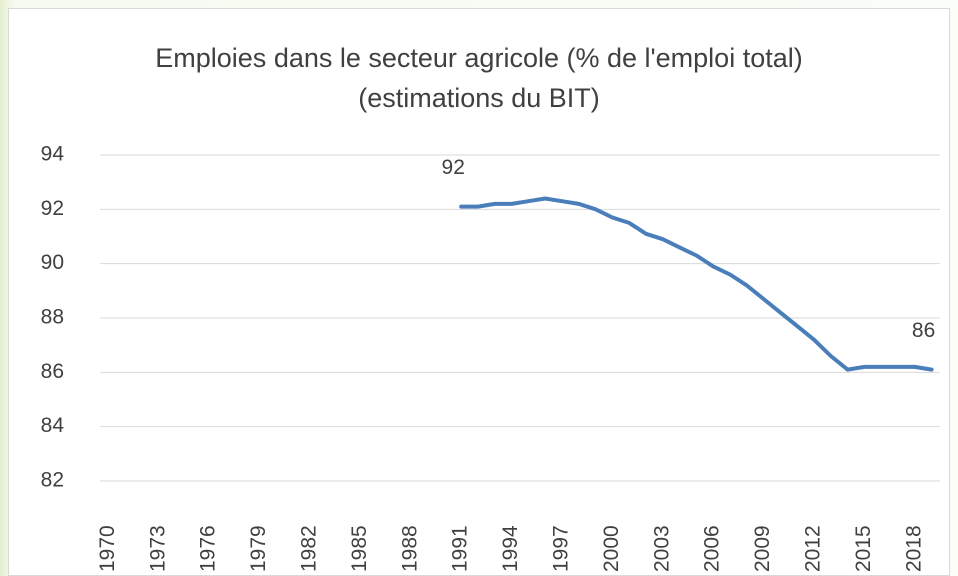  I want to click on x-tick-label: 2000, so click(611, 548).